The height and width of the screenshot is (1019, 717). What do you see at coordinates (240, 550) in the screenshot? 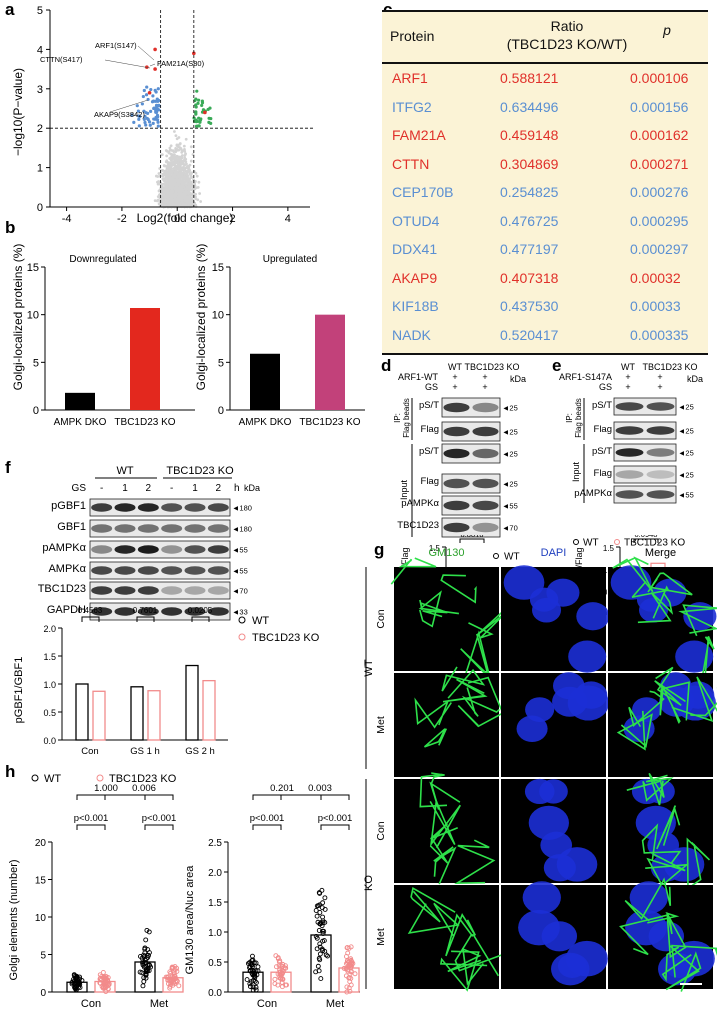
I see `blot-kda-marker: ◄55` at bounding box center [240, 550].